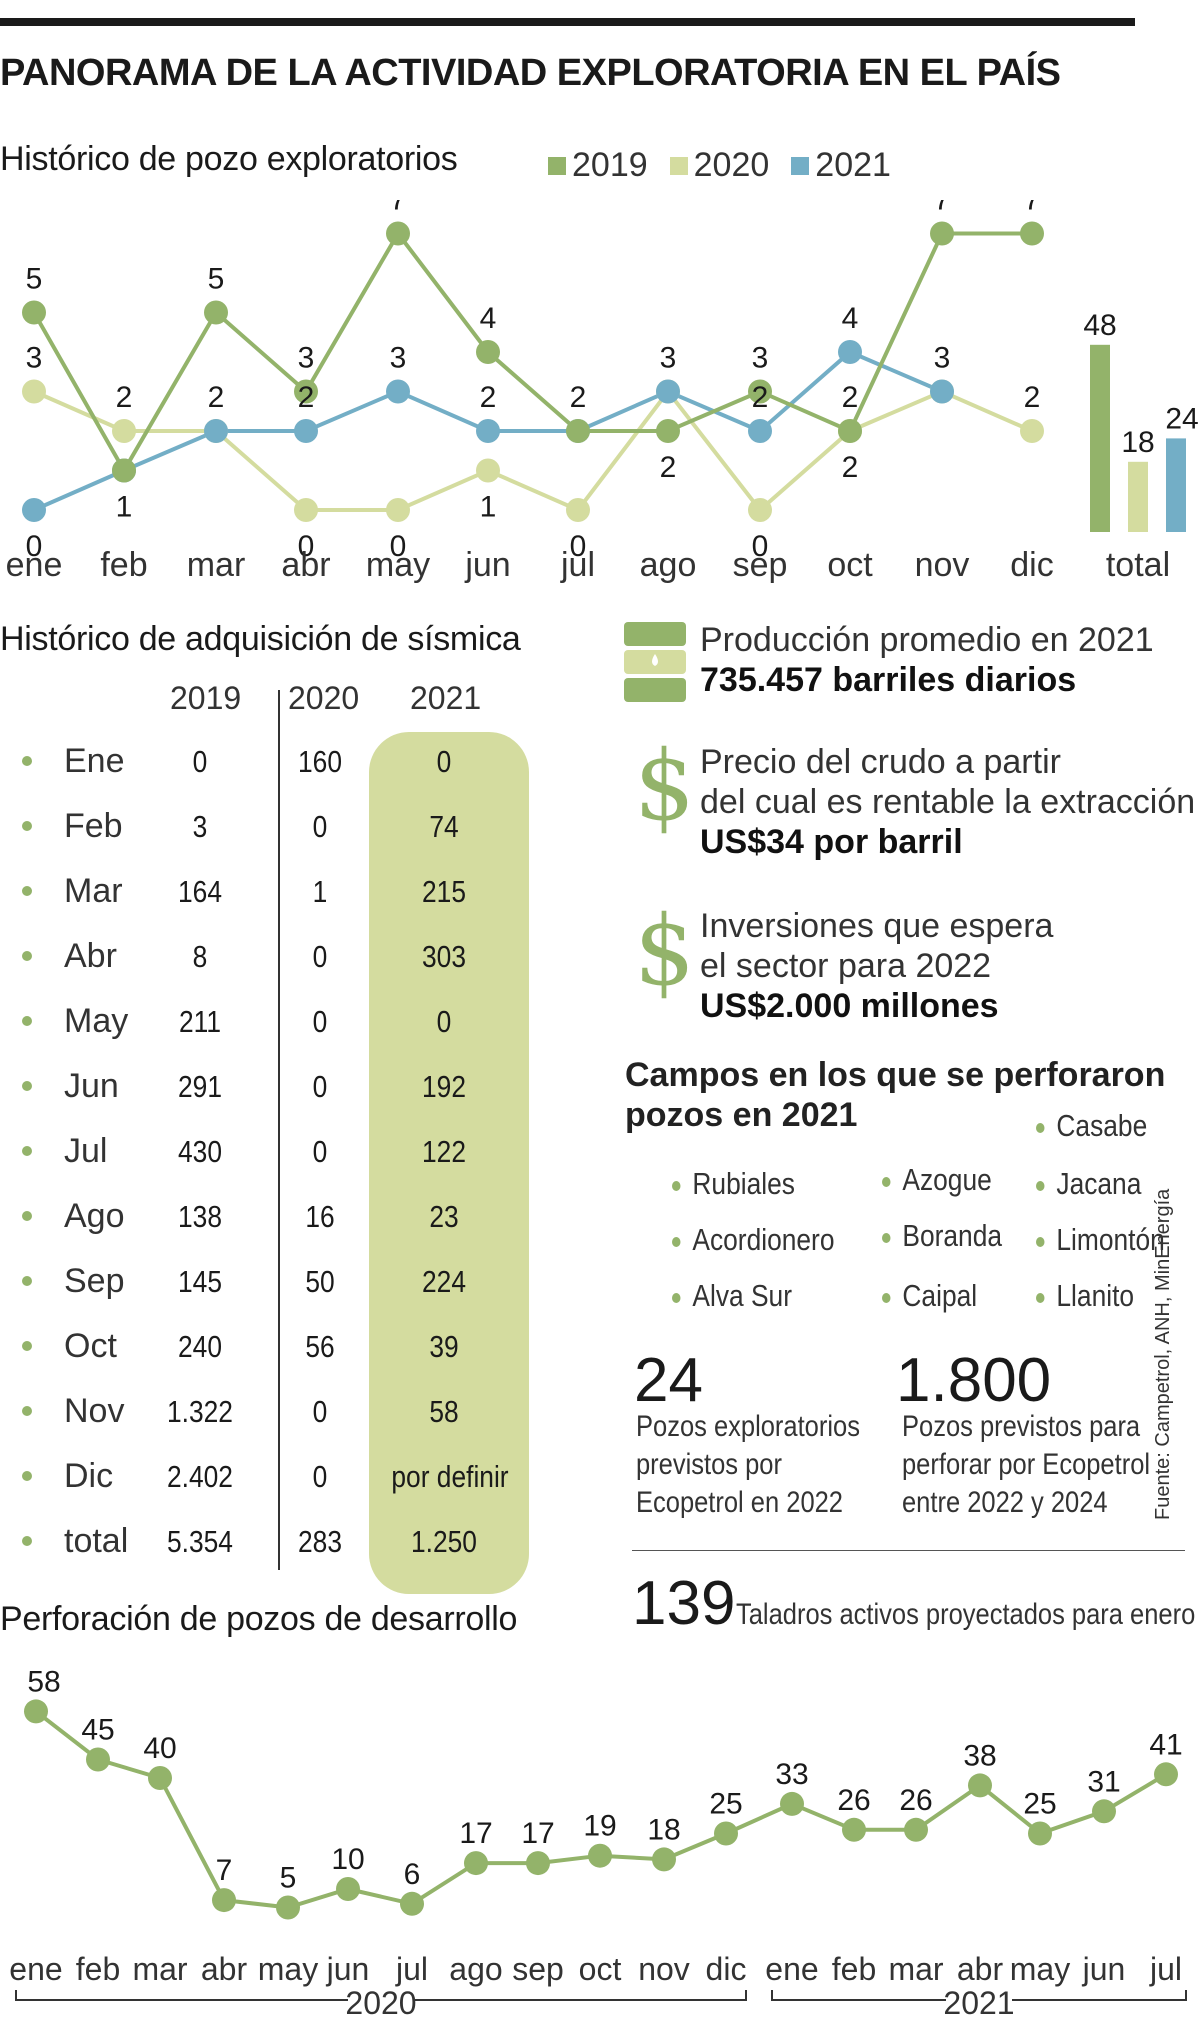 The width and height of the screenshot is (1200, 2019). I want to click on x-tick-2: mar, so click(159, 1969).